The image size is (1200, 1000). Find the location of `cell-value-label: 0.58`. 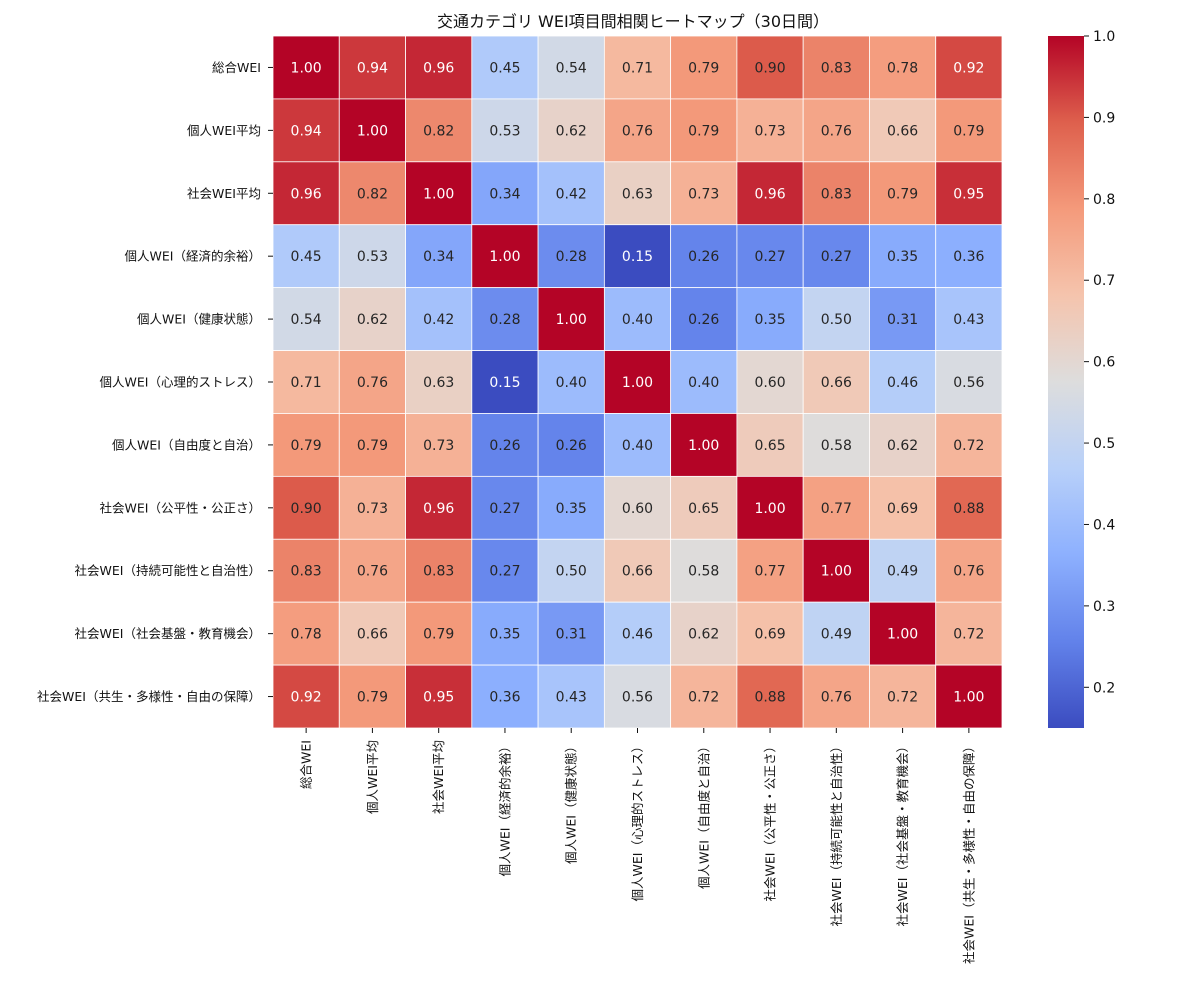

cell-value-label: 0.58 is located at coordinates (703, 572).